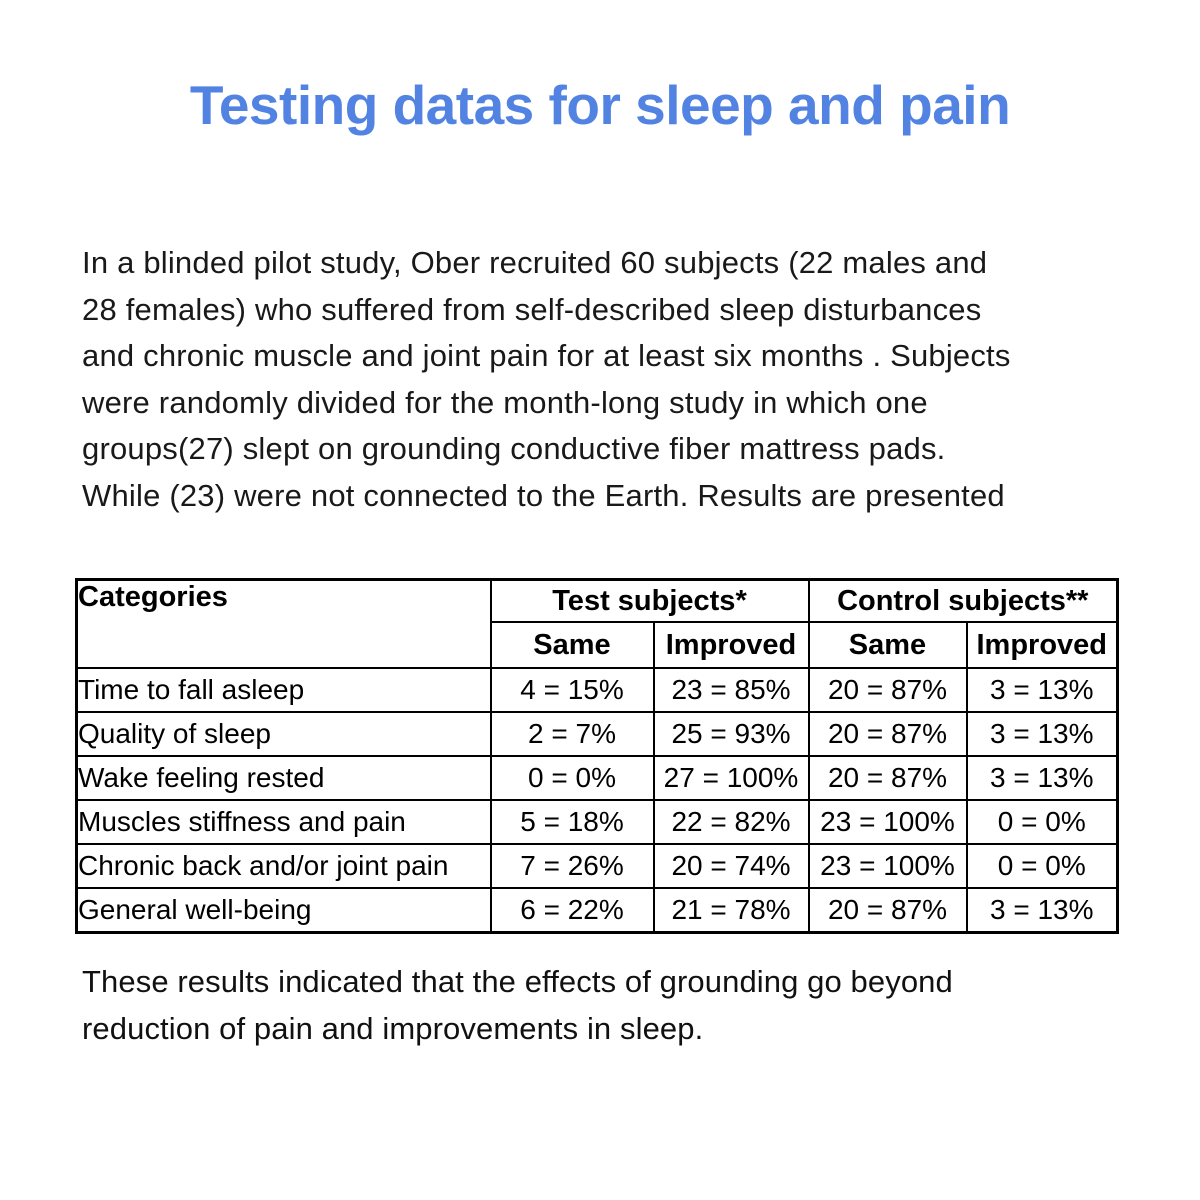 The width and height of the screenshot is (1200, 1200). What do you see at coordinates (649, 600) in the screenshot?
I see `test-subjects-header-cell: Test subjects*` at bounding box center [649, 600].